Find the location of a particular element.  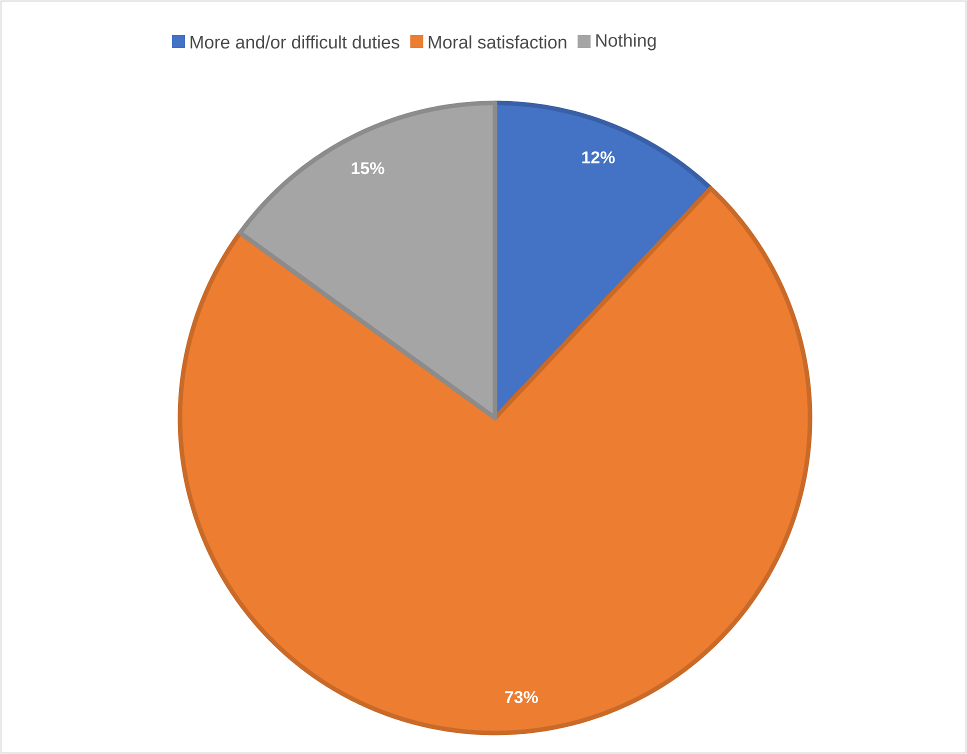

legend-label: More and/or difficult duties is located at coordinates (295, 42).